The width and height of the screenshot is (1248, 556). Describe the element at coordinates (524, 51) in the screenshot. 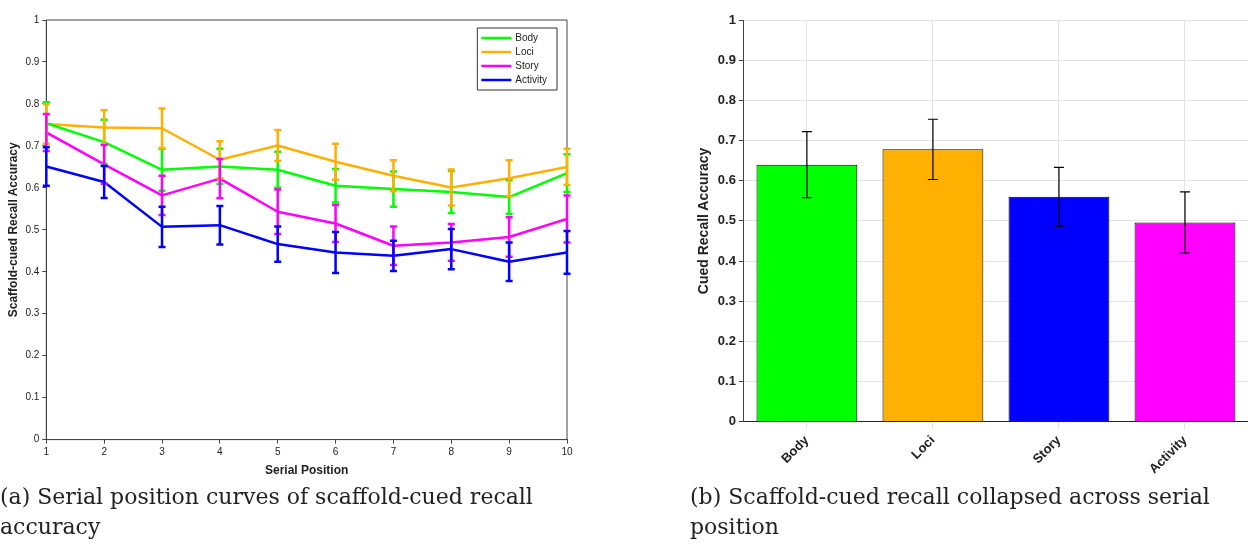

I see `legend-label: Loci` at that location.